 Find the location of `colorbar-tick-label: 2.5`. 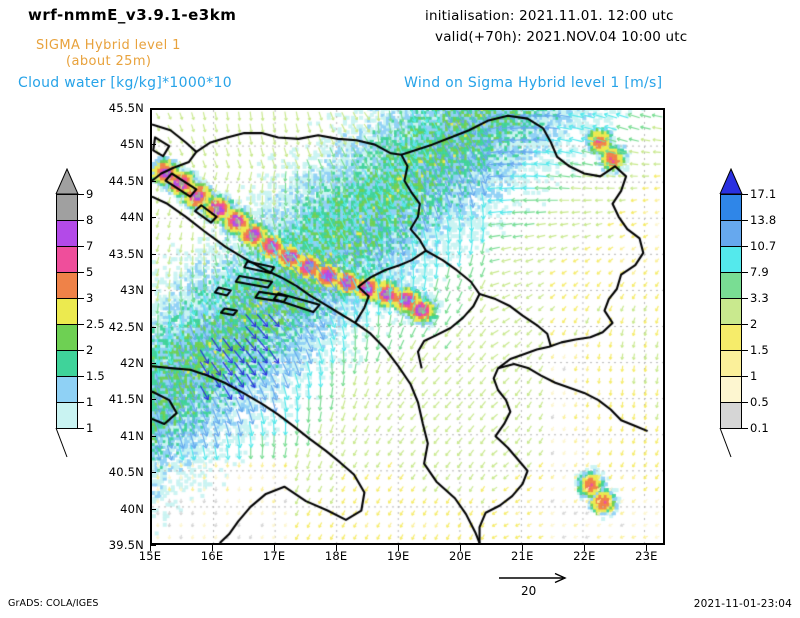

colorbar-tick-label: 2.5 is located at coordinates (95, 324).